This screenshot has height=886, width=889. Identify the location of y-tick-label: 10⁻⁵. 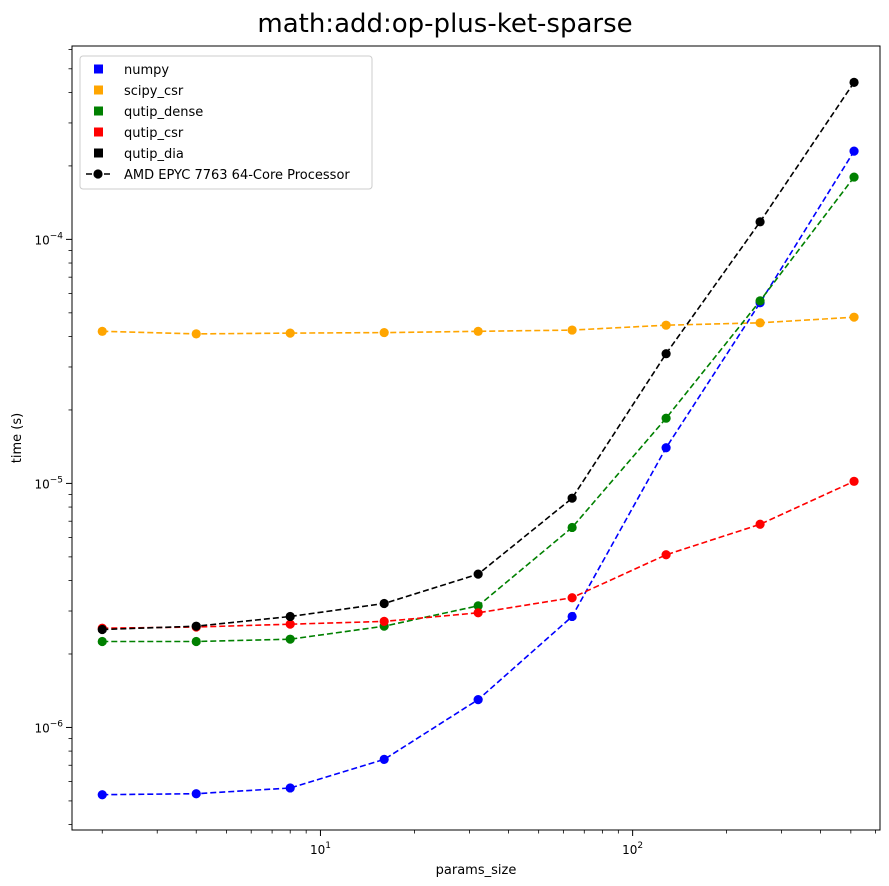
(48, 483).